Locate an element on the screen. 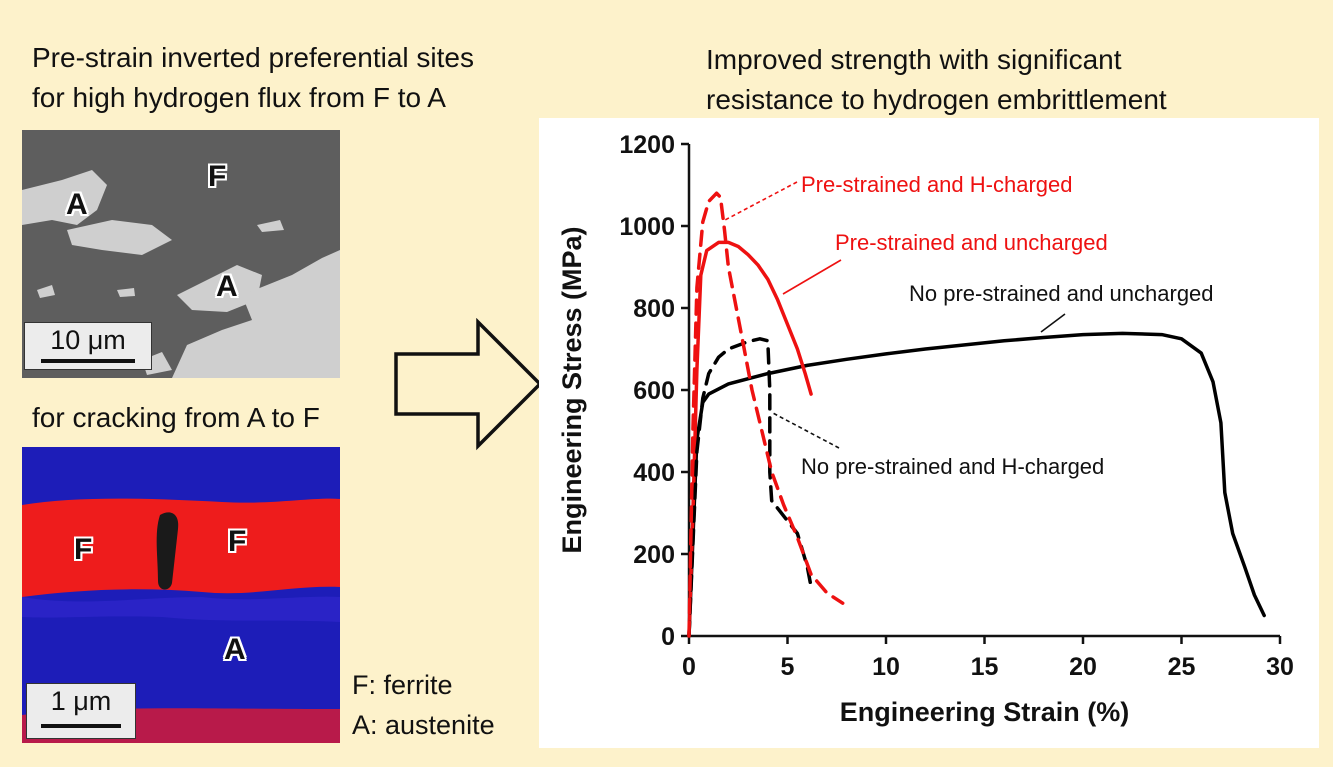  sem-micrograph: F A A 10 μm is located at coordinates (181, 254).